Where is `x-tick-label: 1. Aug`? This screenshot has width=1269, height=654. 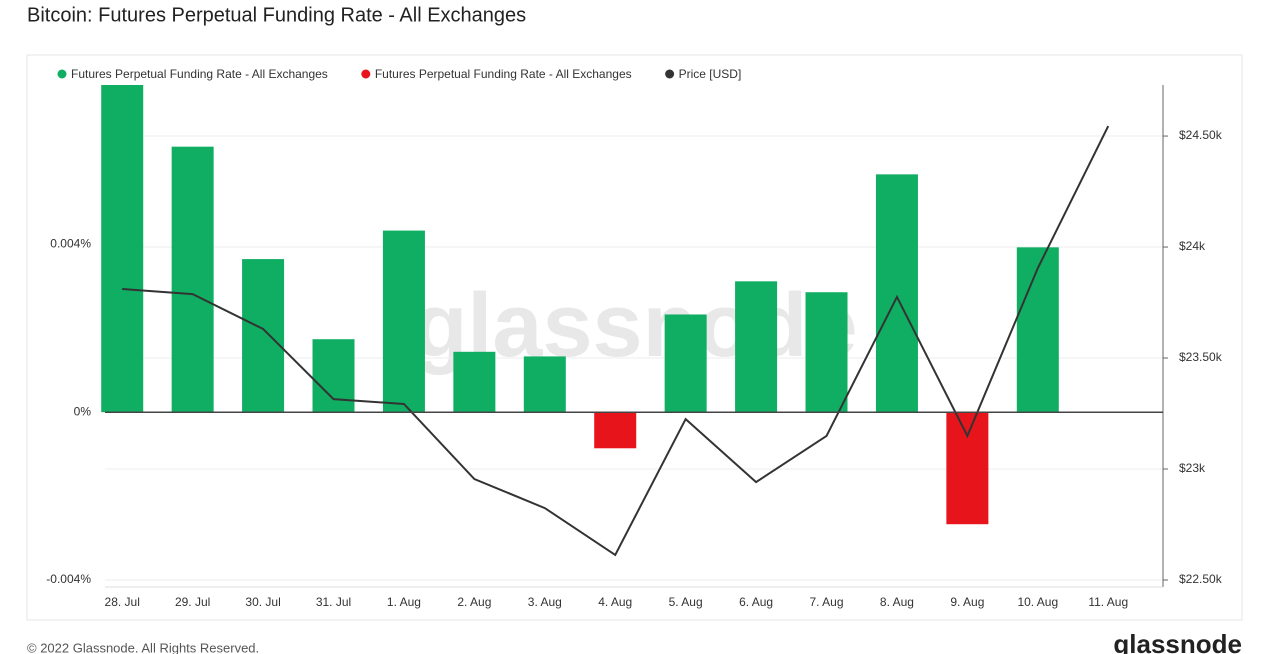
x-tick-label: 1. Aug is located at coordinates (404, 602).